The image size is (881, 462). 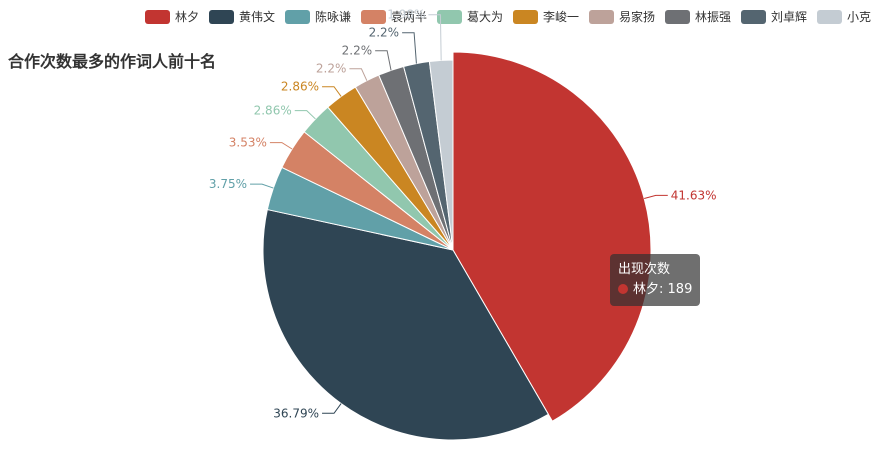 I want to click on tooltip: 出现次数 林夕: 189, so click(x=655, y=280).